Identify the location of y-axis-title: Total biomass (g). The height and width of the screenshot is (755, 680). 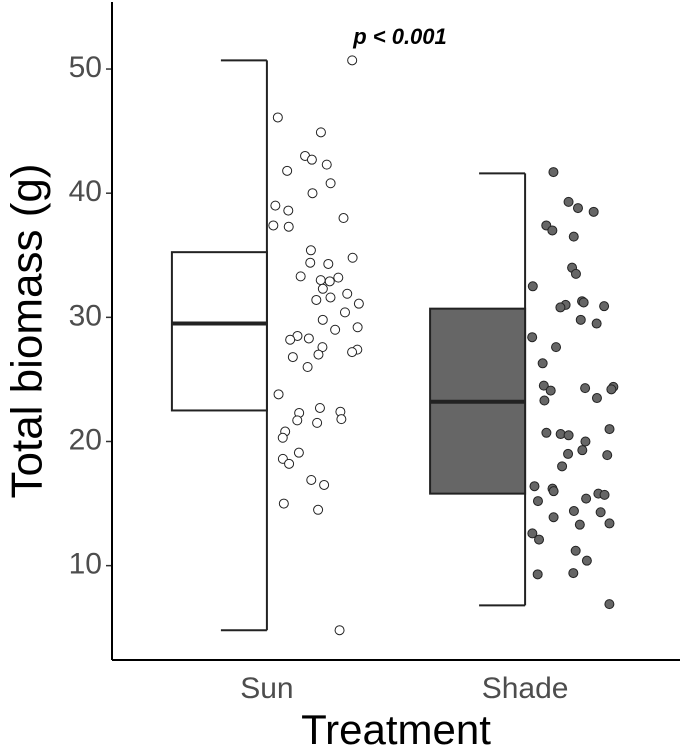
(27, 330).